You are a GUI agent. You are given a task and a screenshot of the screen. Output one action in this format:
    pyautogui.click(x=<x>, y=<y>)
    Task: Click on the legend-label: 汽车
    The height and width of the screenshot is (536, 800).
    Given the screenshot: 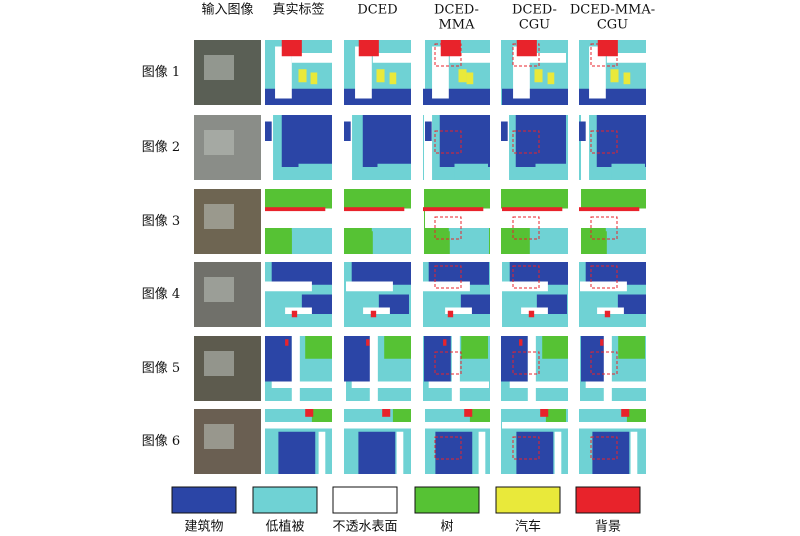 What is the action you would take?
    pyautogui.click(x=528, y=527)
    